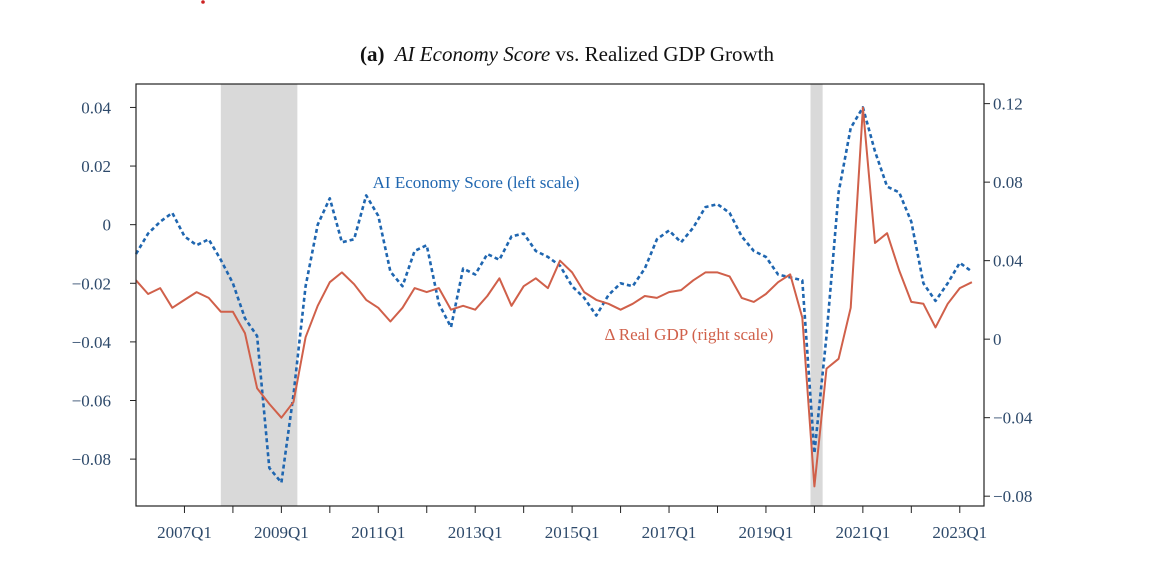  Describe the element at coordinates (91, 283) in the screenshot. I see `left-tick-label: −0.02` at that location.